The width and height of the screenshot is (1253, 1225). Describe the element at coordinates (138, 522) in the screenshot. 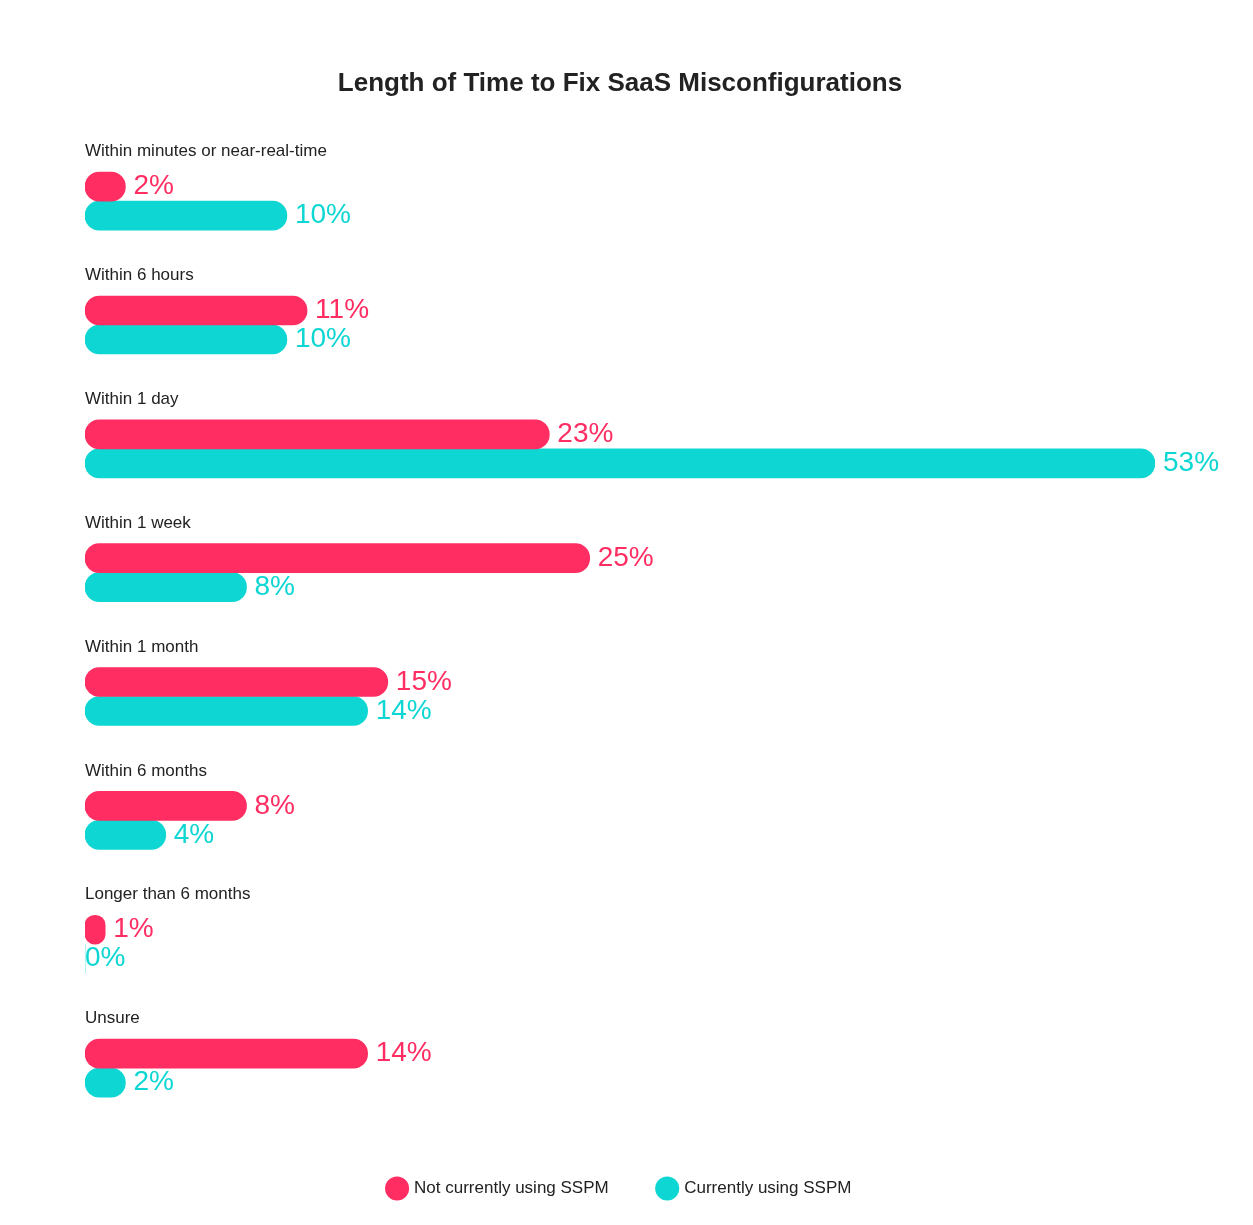

I see `y-tick-label: Within 1 week` at that location.